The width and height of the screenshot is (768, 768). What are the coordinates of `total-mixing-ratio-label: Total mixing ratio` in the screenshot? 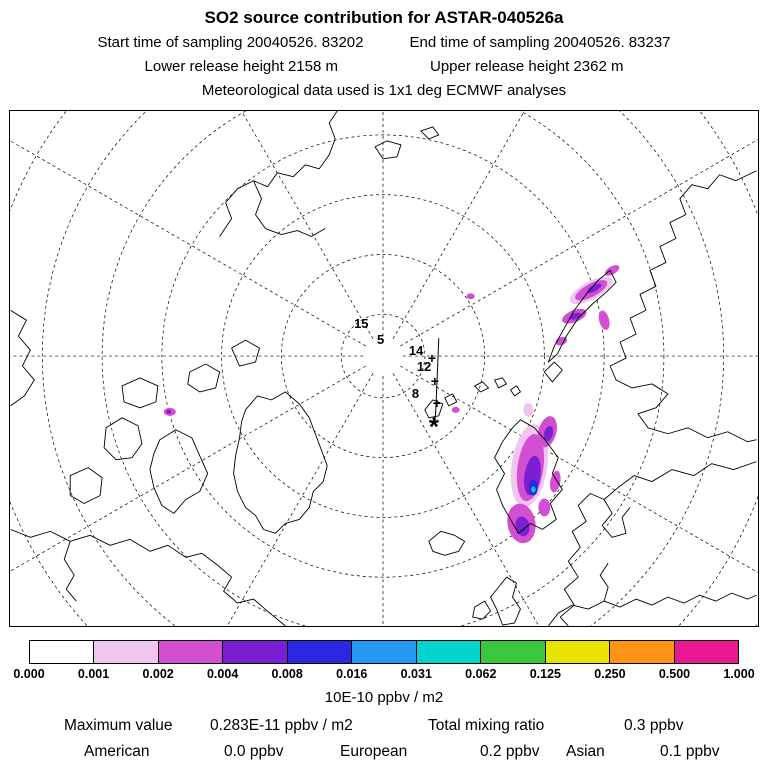 It's located at (486, 725).